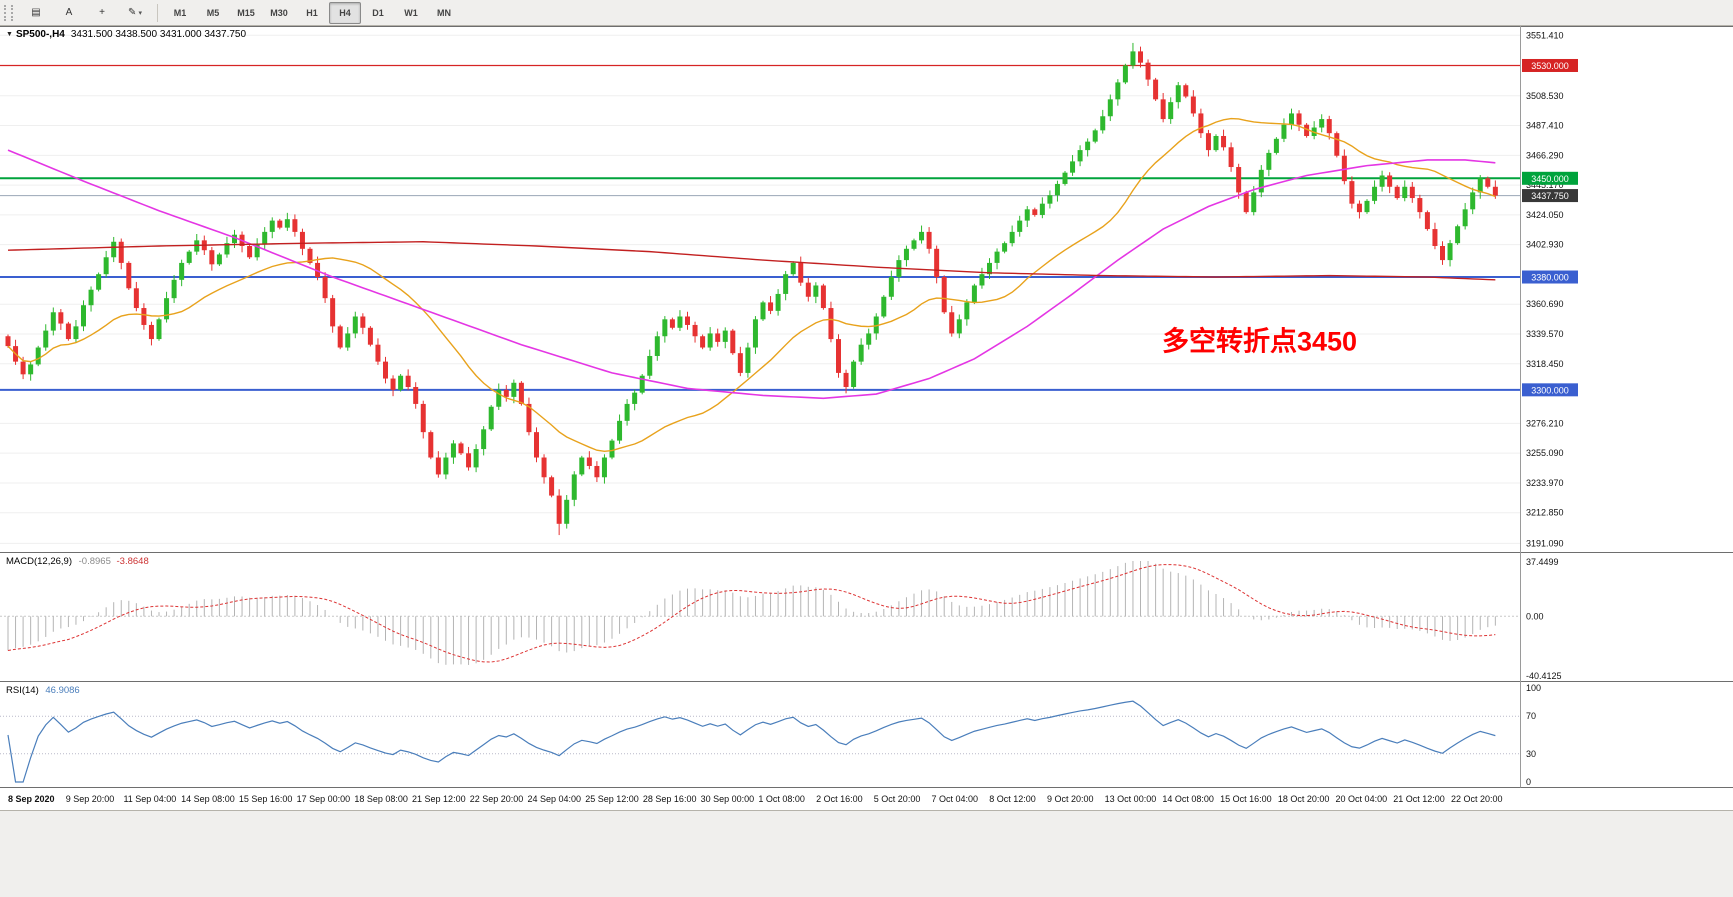 The image size is (1733, 897). Describe the element at coordinates (158, 34) in the screenshot. I see `chart-ohlc-values: 3431.500 3438.500 3431.000 3437.750` at that location.